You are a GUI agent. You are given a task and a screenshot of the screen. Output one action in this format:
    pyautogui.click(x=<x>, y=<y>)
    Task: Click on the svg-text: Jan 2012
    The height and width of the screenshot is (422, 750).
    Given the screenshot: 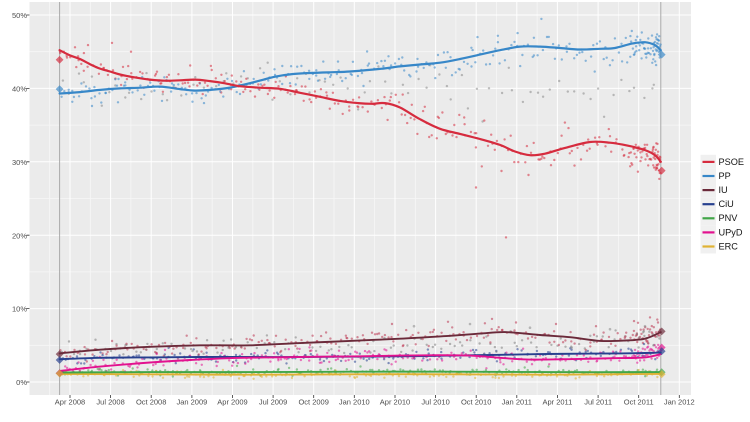 What is the action you would take?
    pyautogui.click(x=679, y=402)
    